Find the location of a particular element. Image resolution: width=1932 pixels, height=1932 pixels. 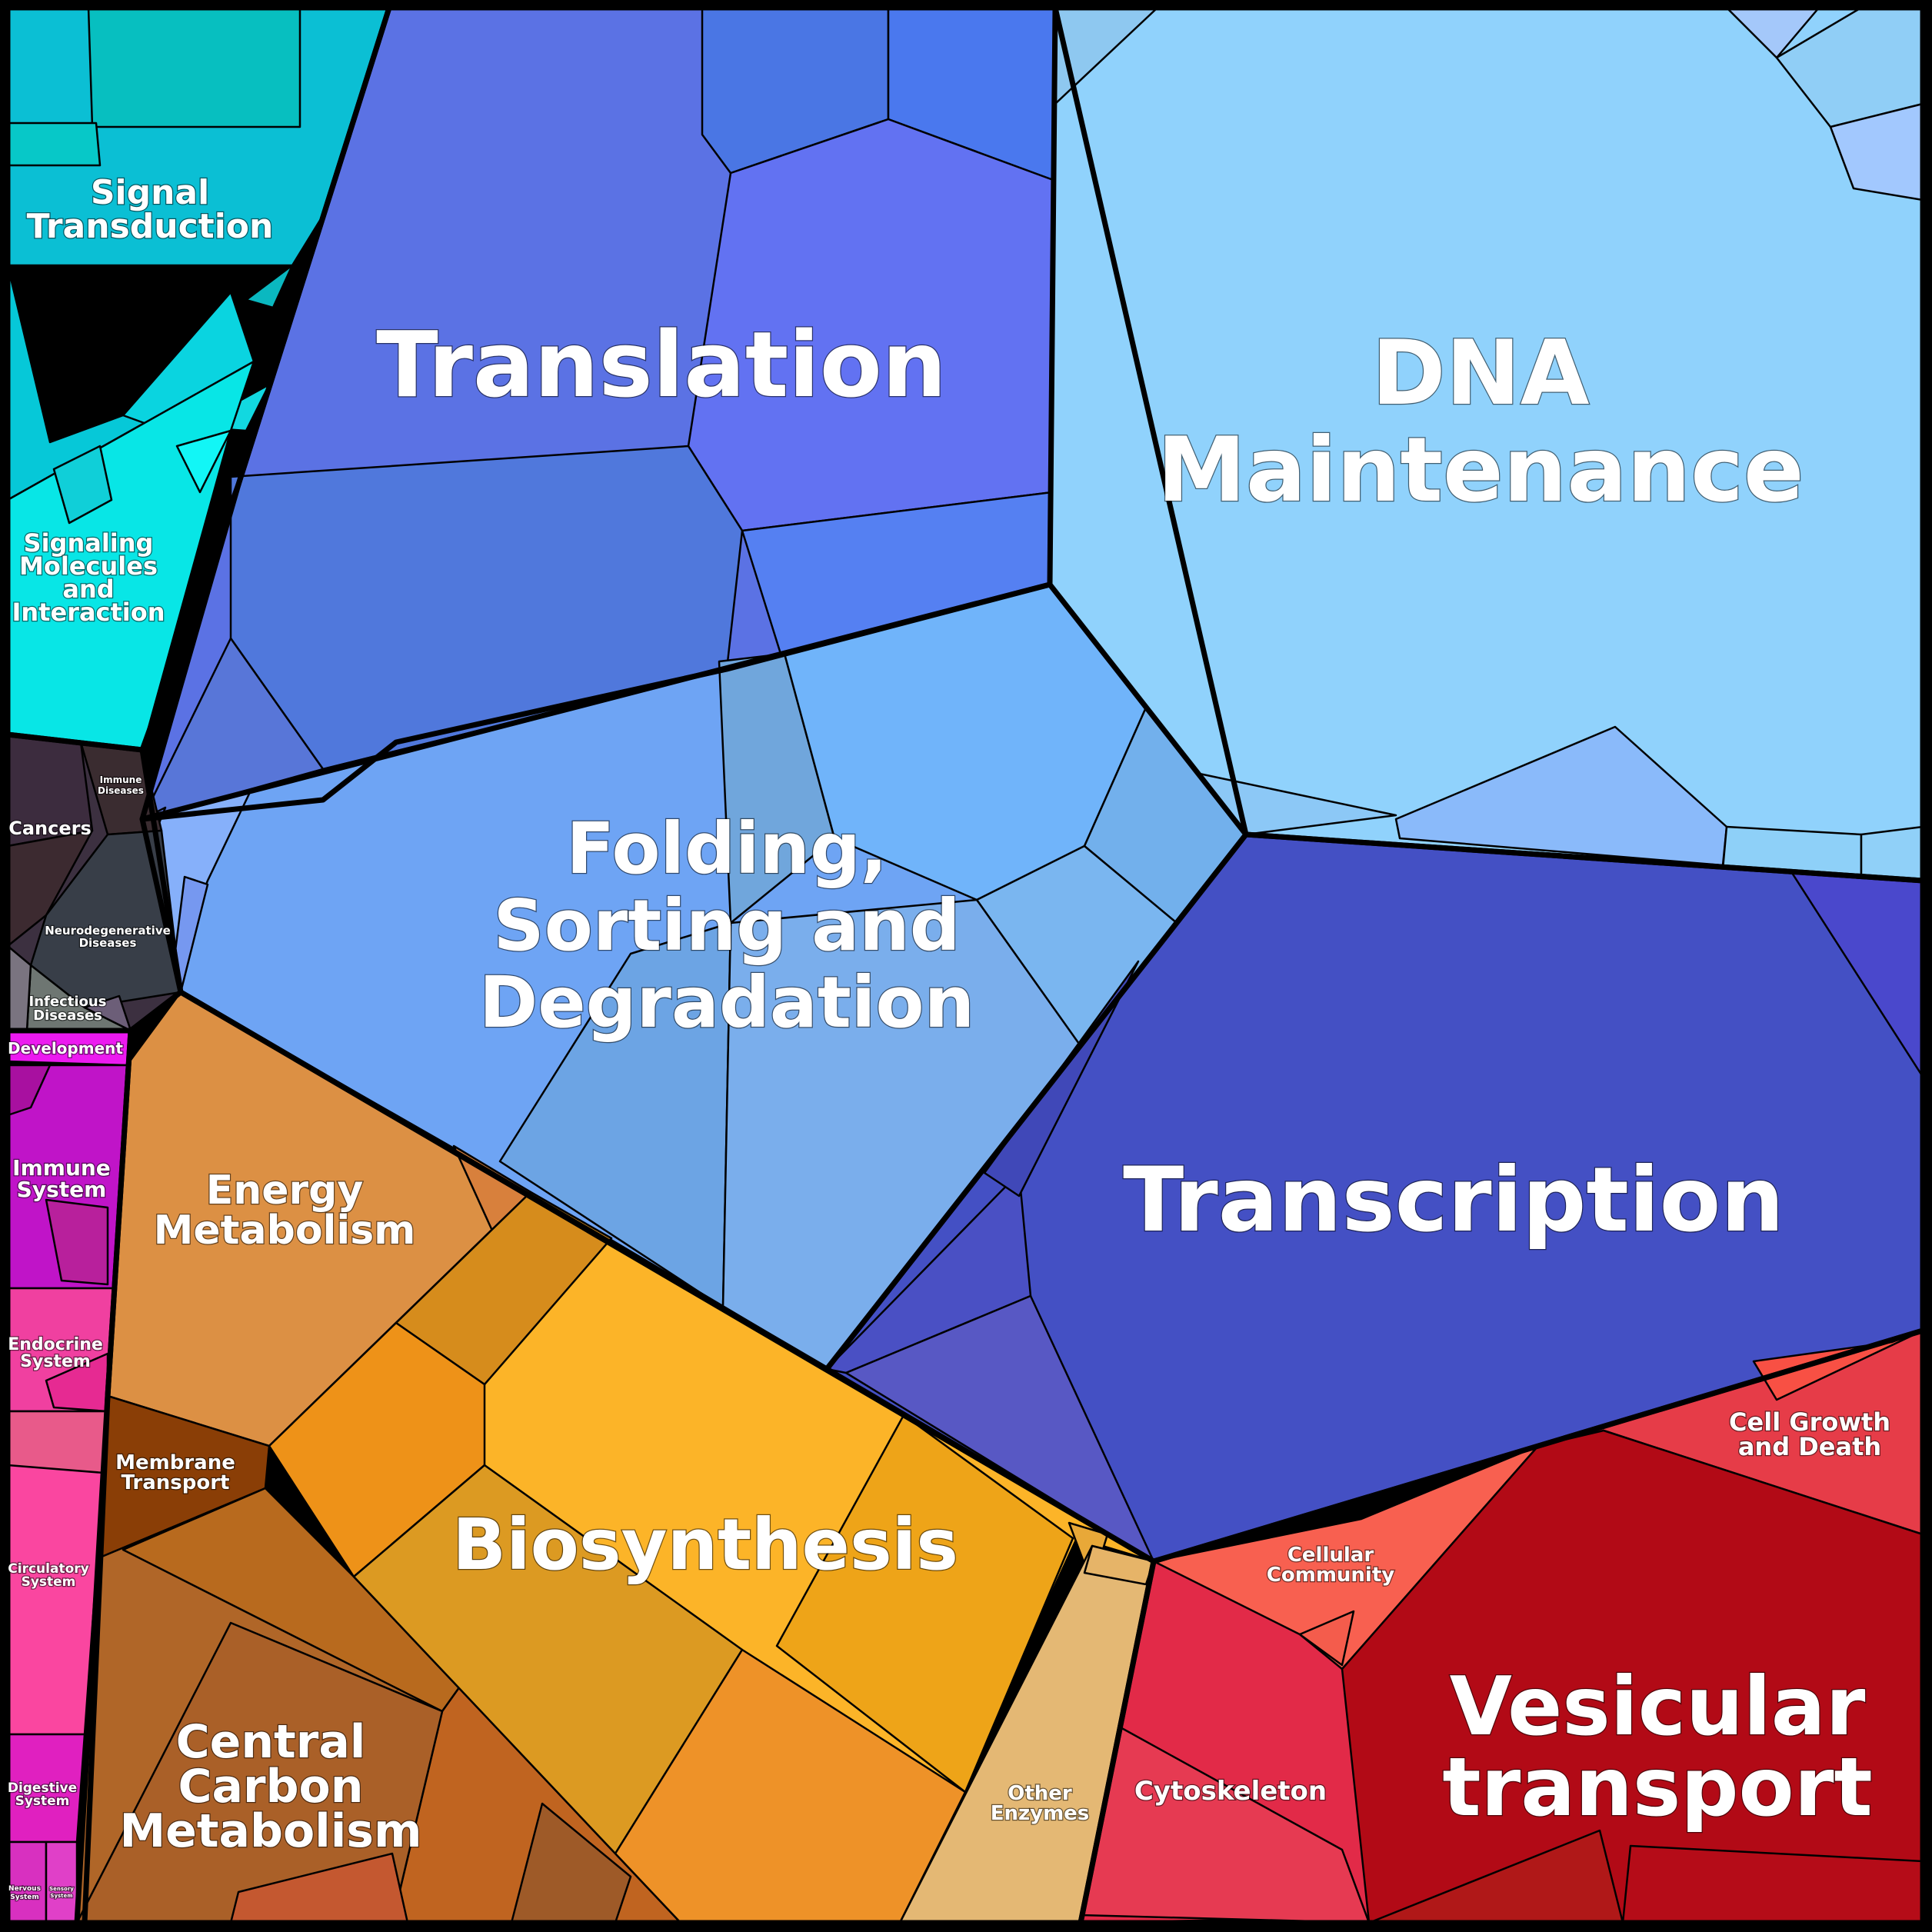

immune-diseases-label-line: Diseases is located at coordinates (121, 790).